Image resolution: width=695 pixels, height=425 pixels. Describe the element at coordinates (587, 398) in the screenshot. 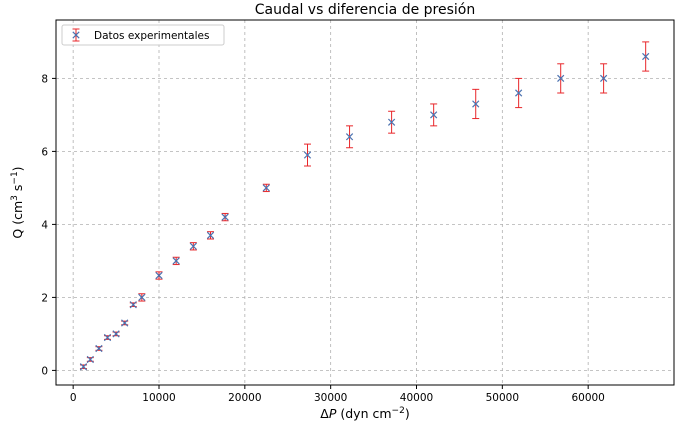

I see `x-tick-label: 60000` at that location.